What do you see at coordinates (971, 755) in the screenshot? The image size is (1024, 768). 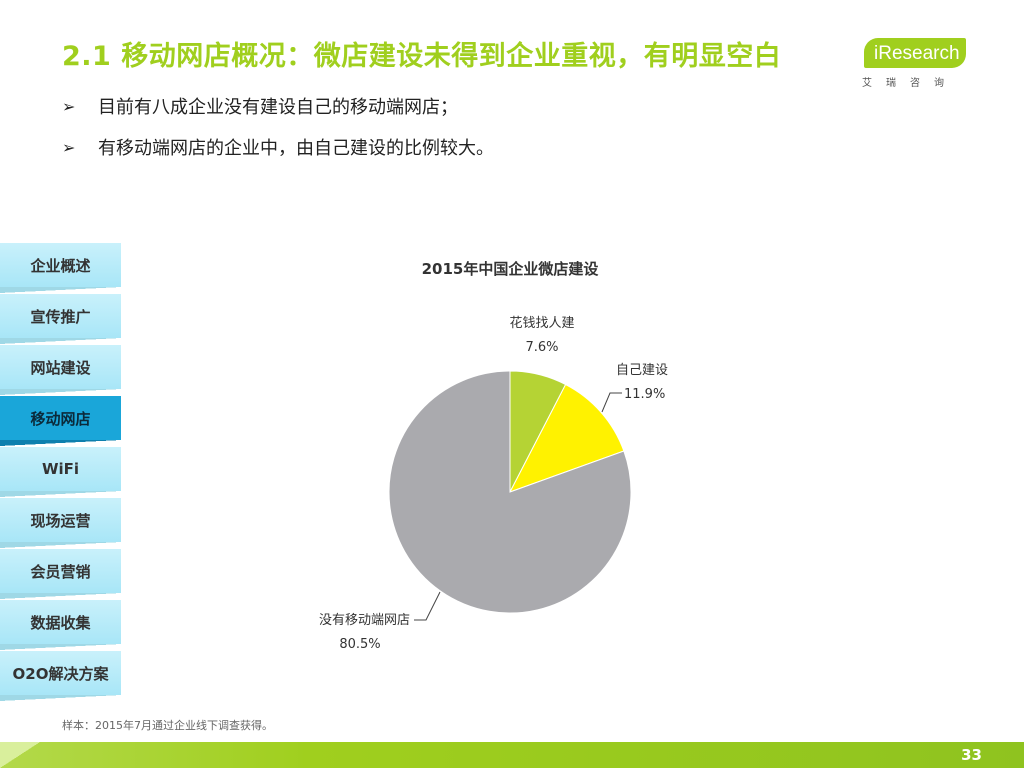 I see `page-number: 33` at bounding box center [971, 755].